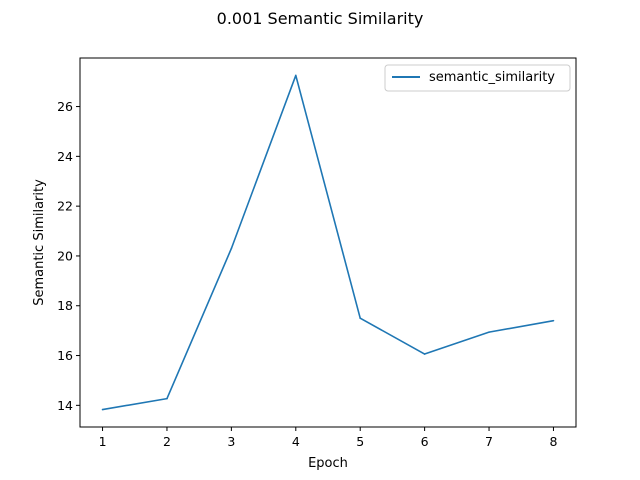 Image resolution: width=640 pixels, height=480 pixels. Describe the element at coordinates (320, 18) in the screenshot. I see `chart-title: 0.001 Semantic Similarity` at that location.